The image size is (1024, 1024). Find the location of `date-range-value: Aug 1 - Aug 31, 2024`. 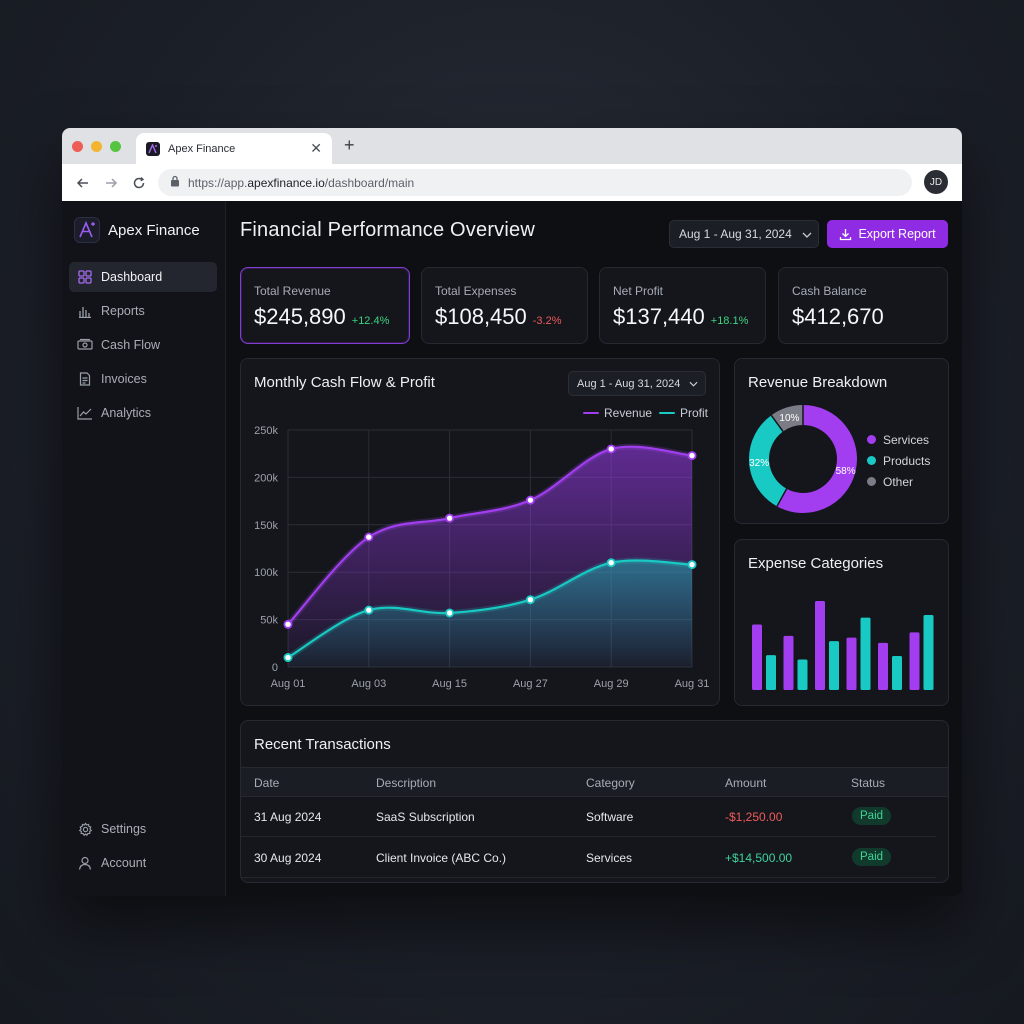

date-range-value: Aug 1 - Aug 31, 2024 is located at coordinates (735, 234).